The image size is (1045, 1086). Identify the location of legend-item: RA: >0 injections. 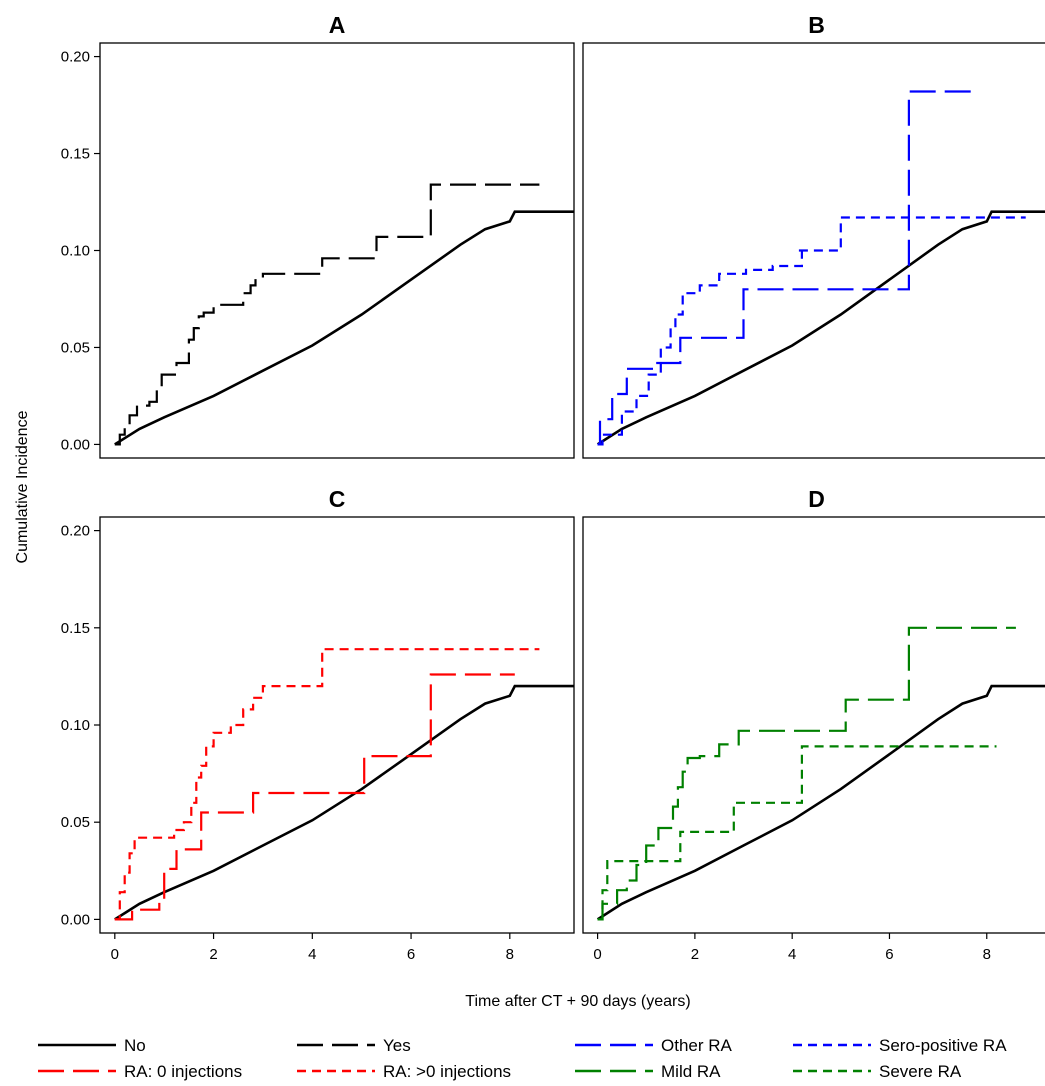
(404, 1071).